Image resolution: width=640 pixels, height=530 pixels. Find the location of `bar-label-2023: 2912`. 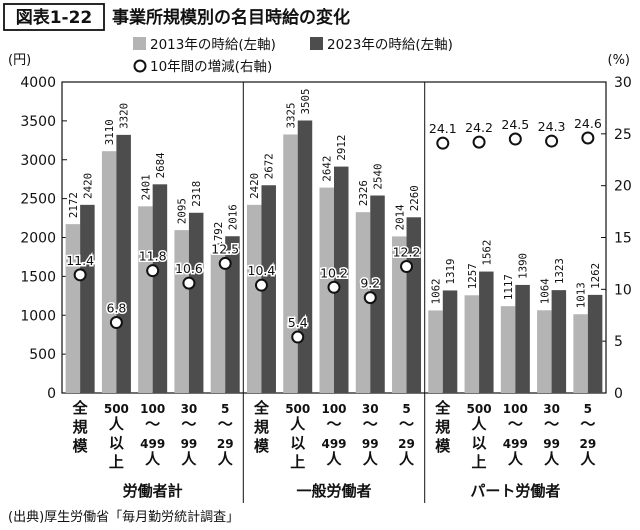

bar-label-2023: 2912 is located at coordinates (341, 148).